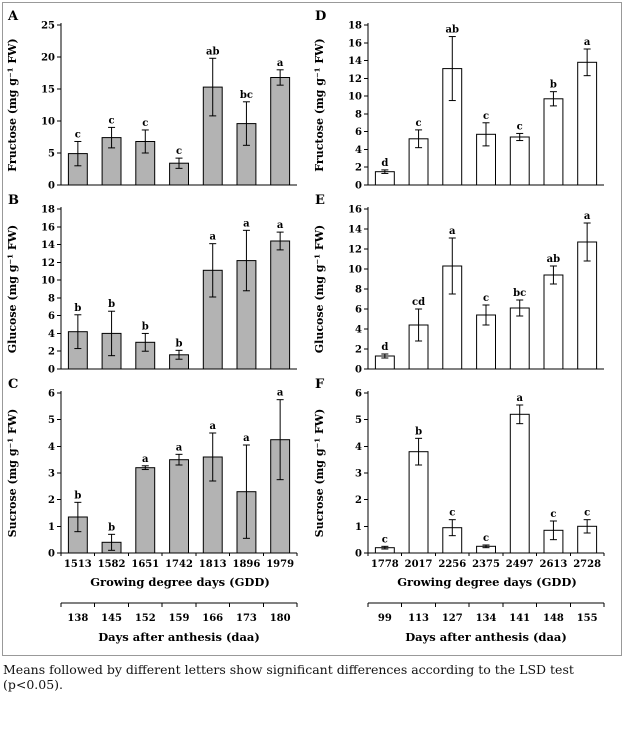 This screenshot has height=746, width=624. I want to click on daa-value: 155, so click(587, 618).